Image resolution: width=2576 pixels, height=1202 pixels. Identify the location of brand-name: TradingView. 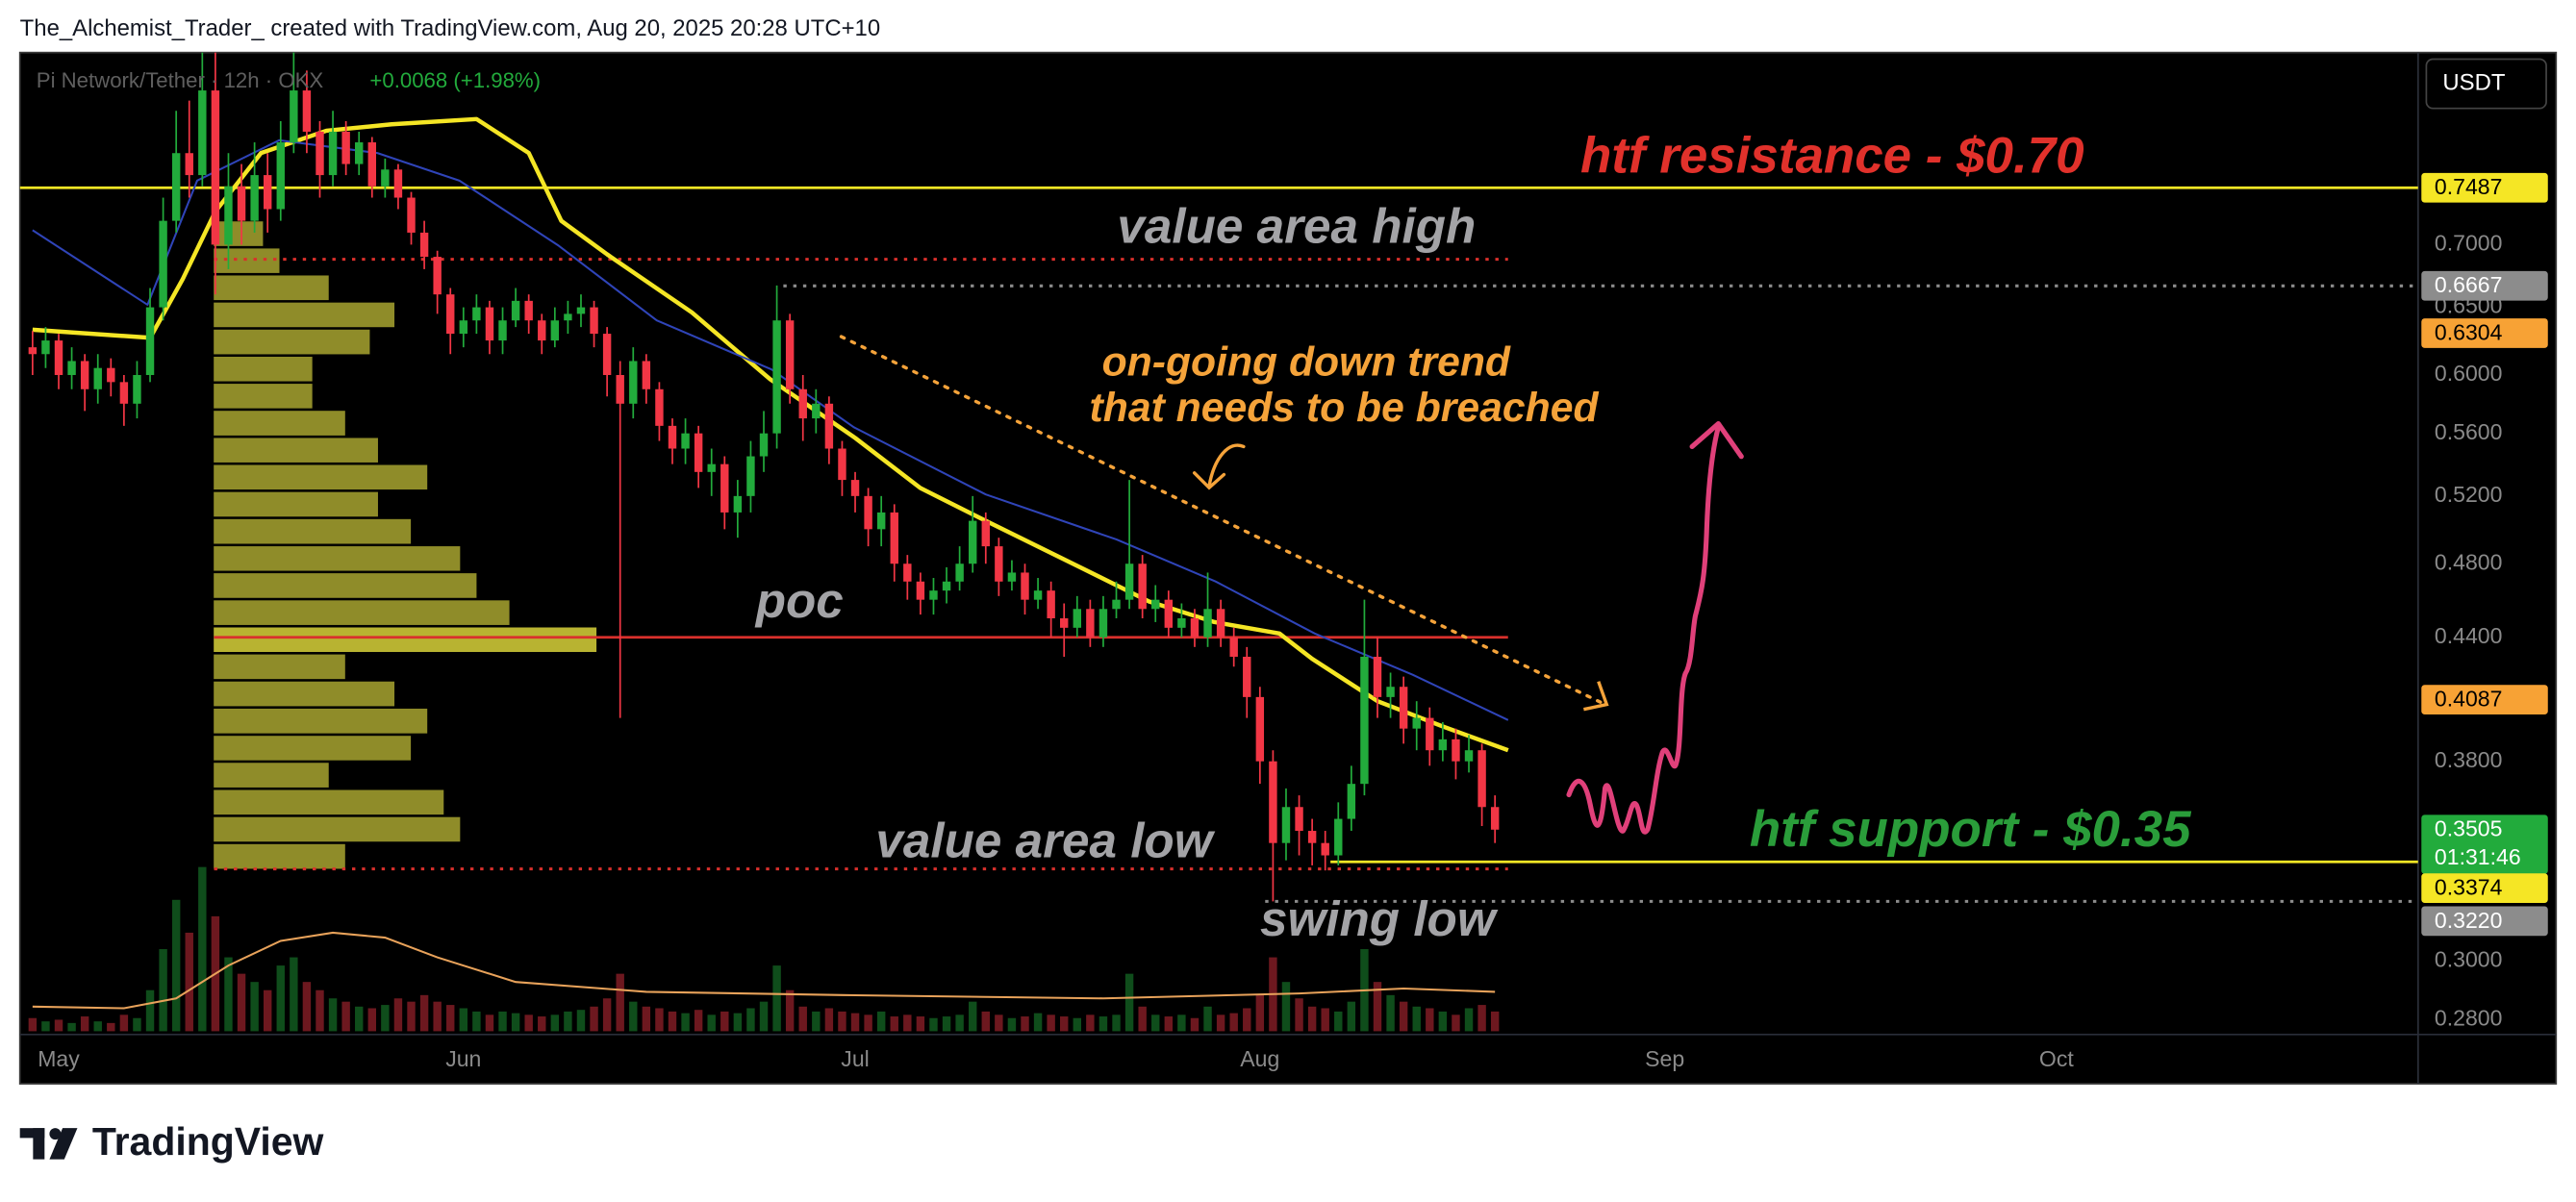
(208, 1141).